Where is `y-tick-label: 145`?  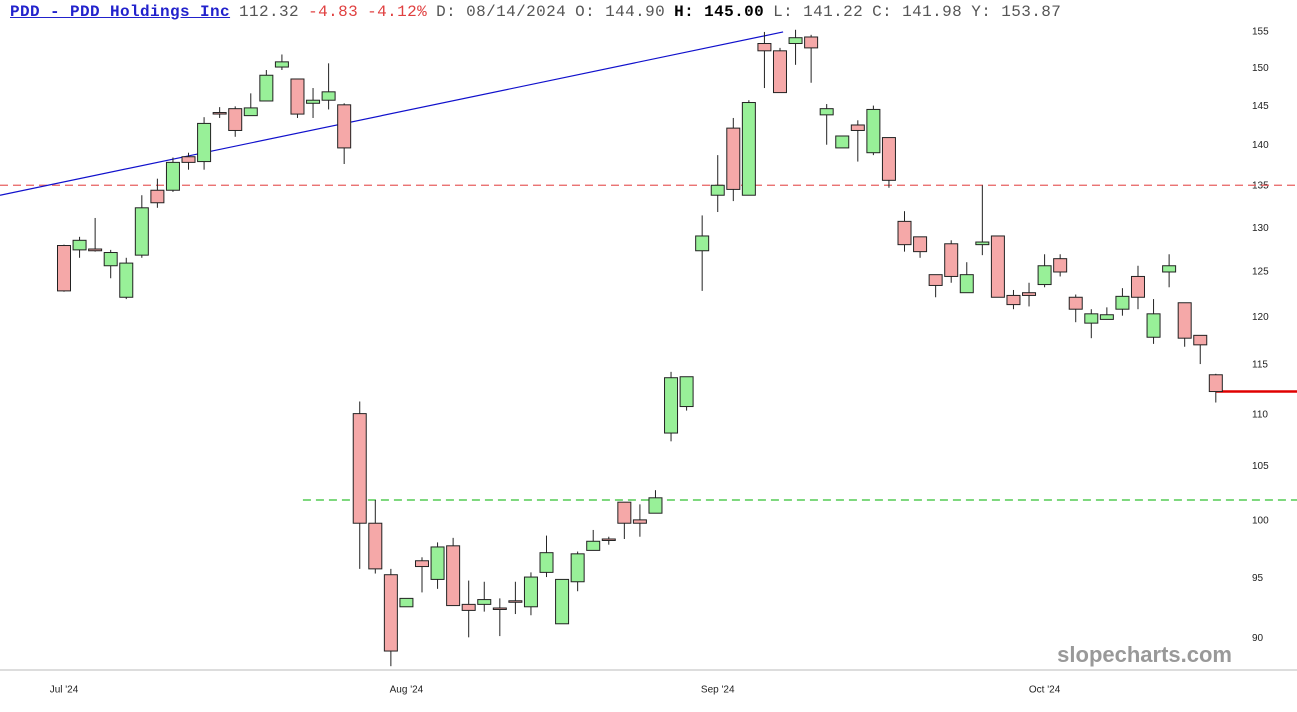 y-tick-label: 145 is located at coordinates (1260, 106).